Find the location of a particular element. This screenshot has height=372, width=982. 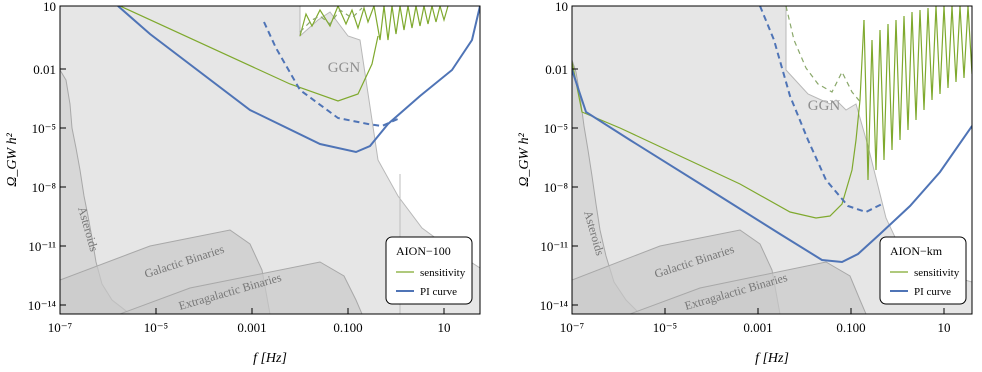

curves is located at coordinates (298, 80).